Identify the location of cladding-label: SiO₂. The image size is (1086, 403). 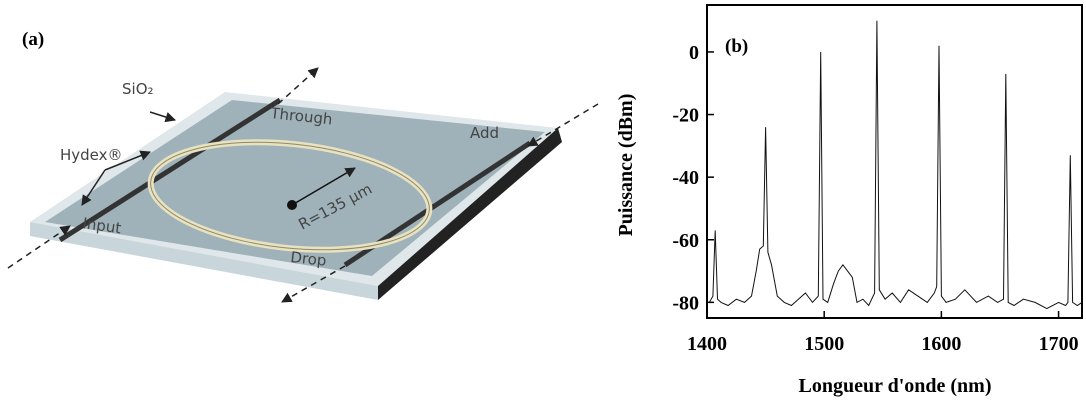
(138, 89).